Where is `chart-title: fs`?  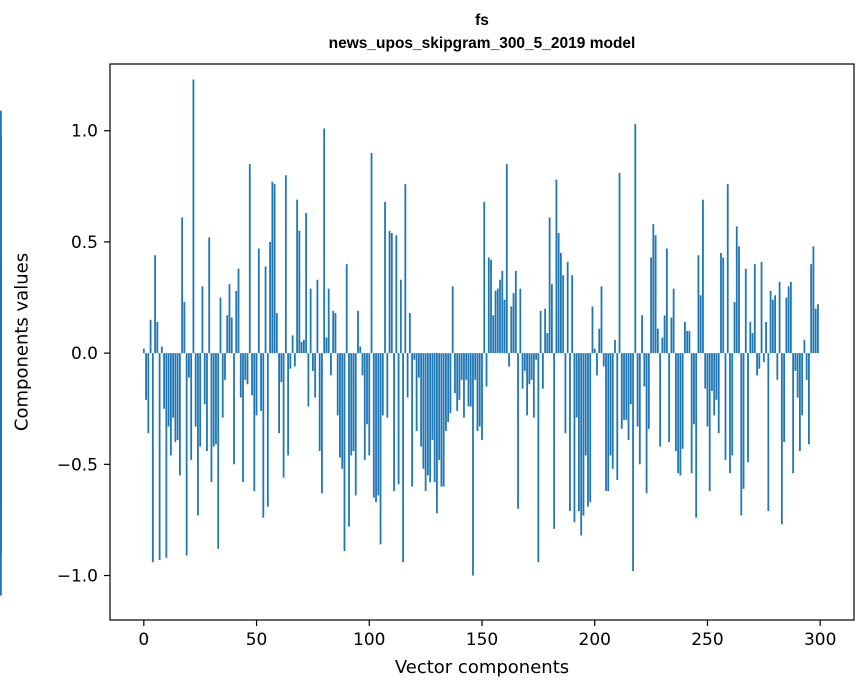
chart-title: fs is located at coordinates (482, 20).